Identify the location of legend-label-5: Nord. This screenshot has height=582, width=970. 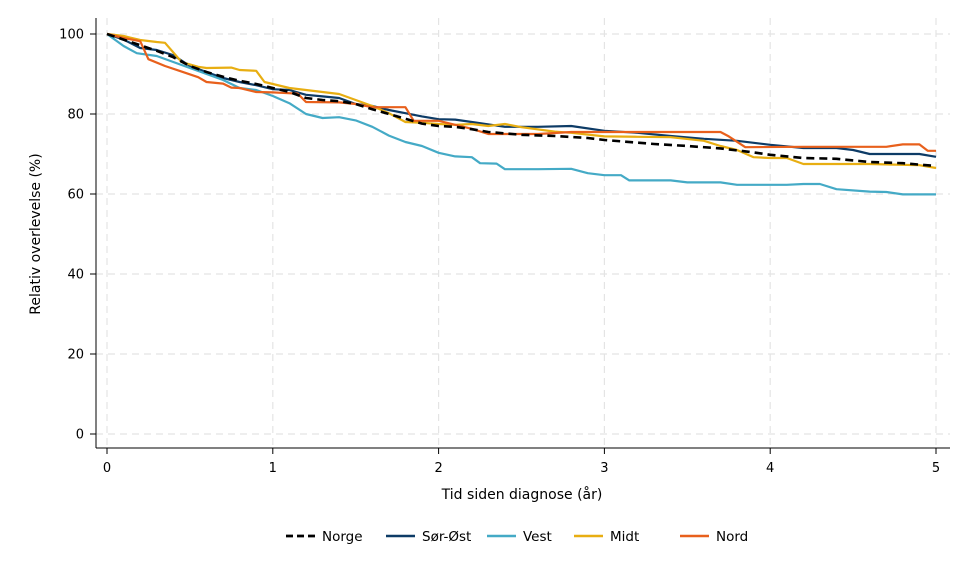
(732, 537).